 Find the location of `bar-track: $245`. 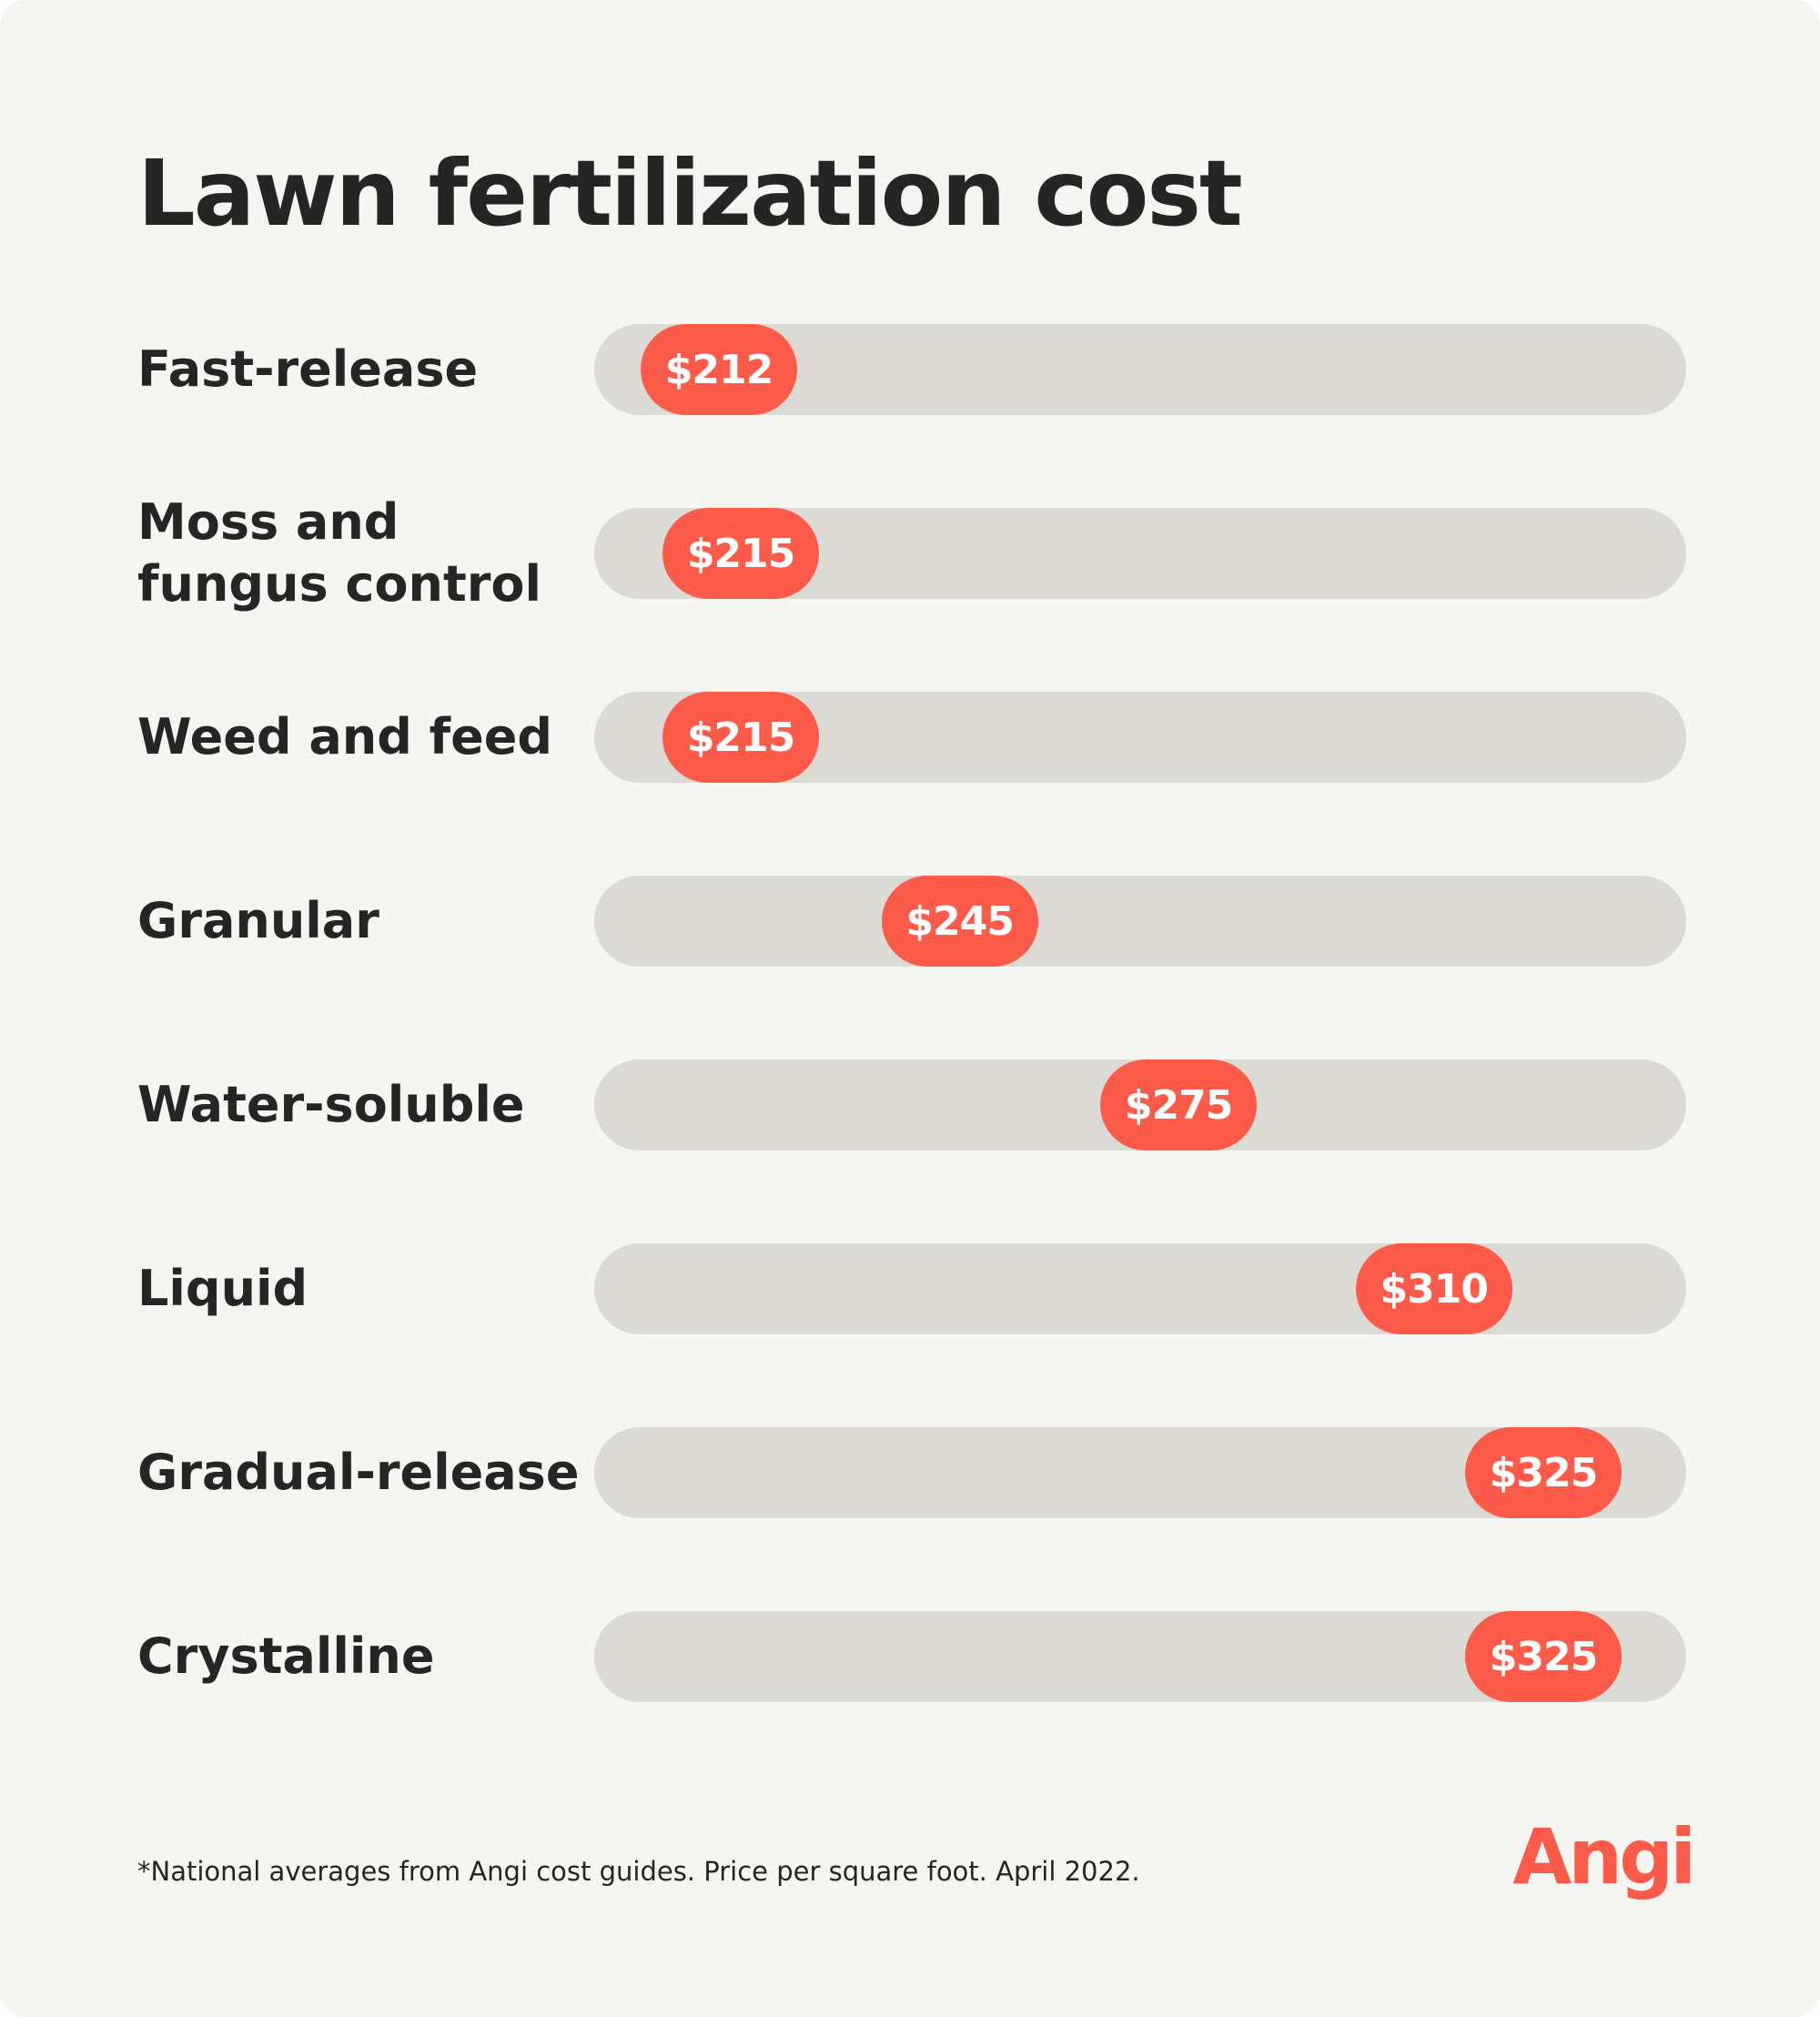

bar-track: $245 is located at coordinates (1140, 921).